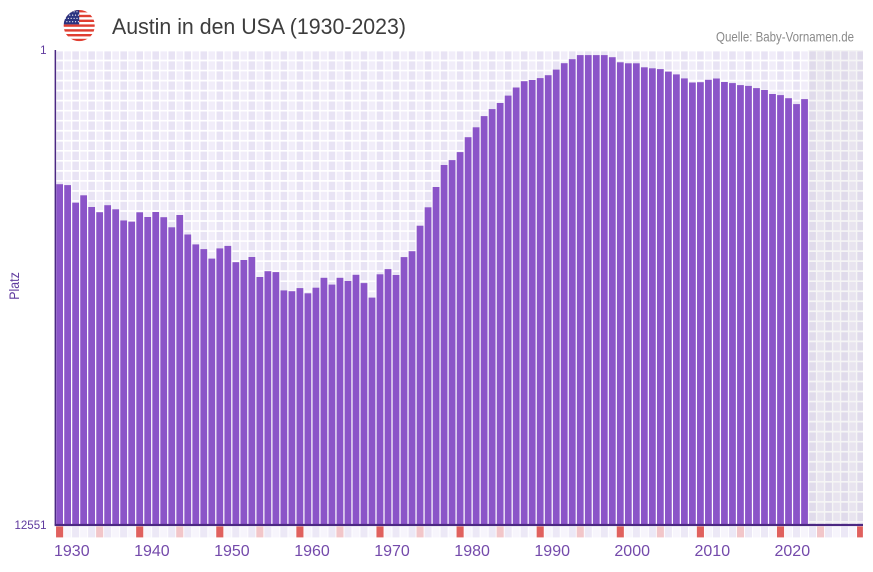  What do you see at coordinates (152, 551) in the screenshot?
I see `svg-text: 1940` at bounding box center [152, 551].